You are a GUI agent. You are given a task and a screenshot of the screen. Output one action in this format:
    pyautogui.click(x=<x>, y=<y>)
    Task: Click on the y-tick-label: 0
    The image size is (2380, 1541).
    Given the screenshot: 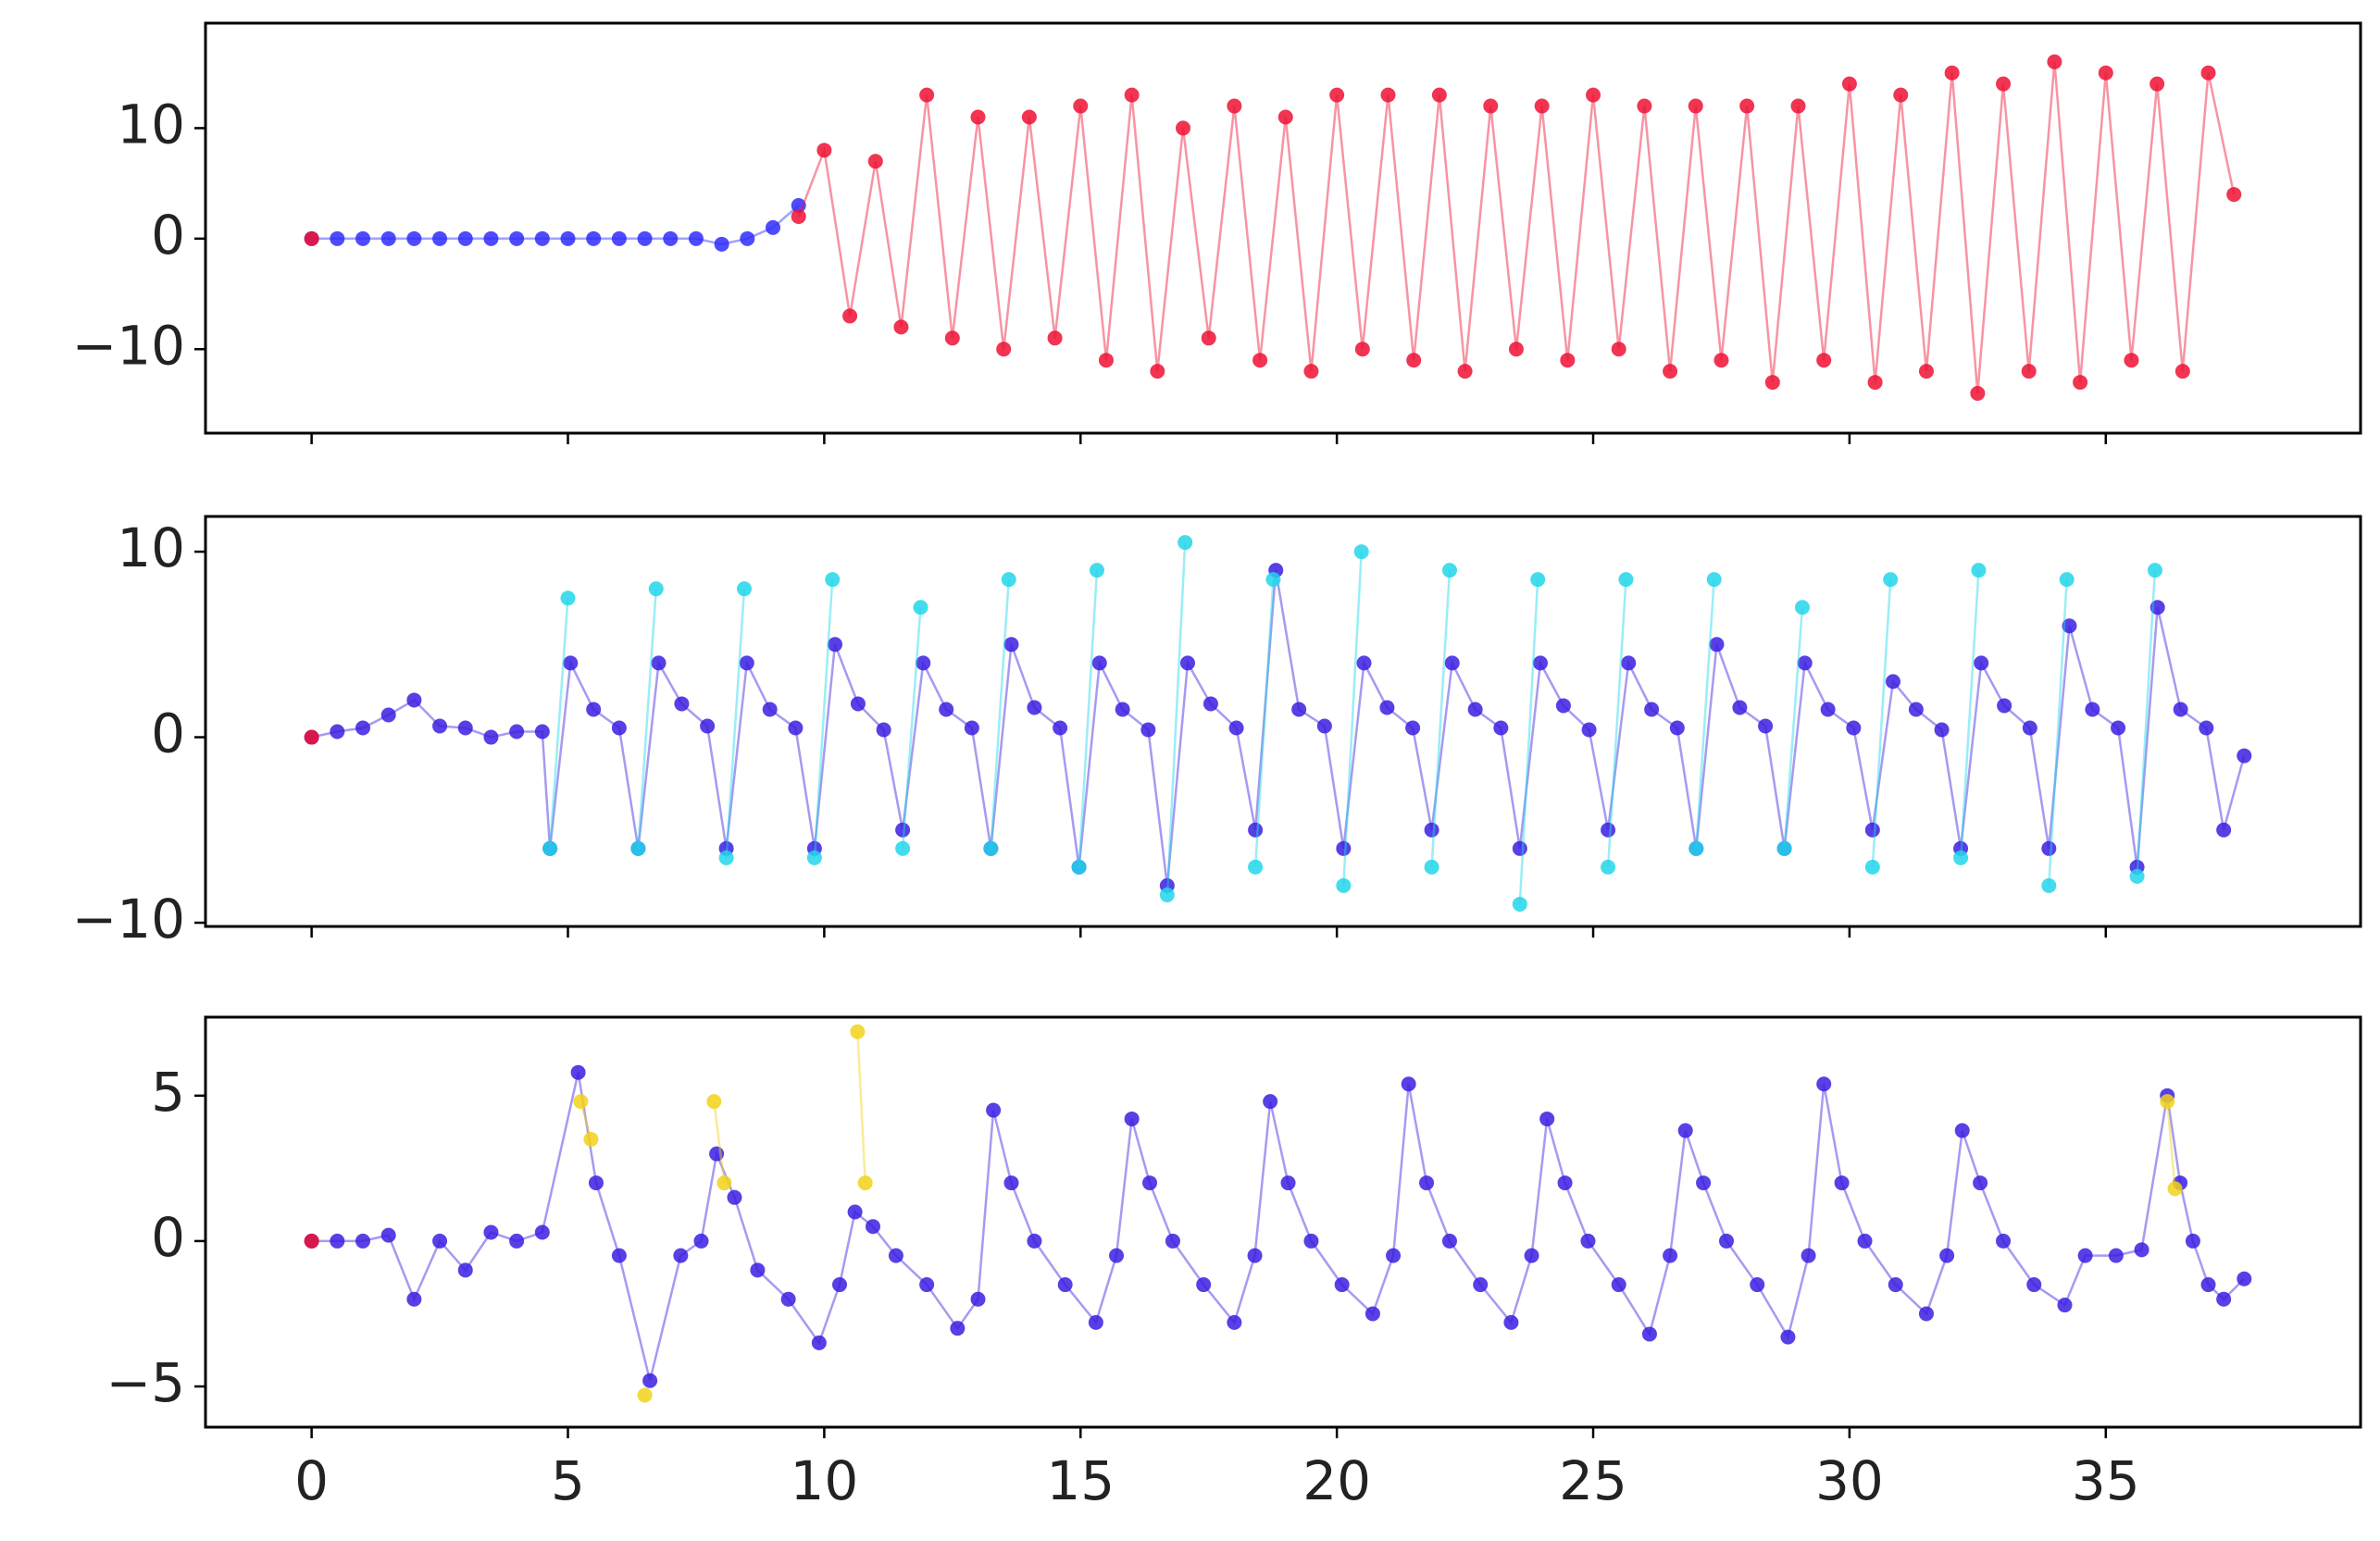 What is the action you would take?
    pyautogui.click(x=168, y=733)
    